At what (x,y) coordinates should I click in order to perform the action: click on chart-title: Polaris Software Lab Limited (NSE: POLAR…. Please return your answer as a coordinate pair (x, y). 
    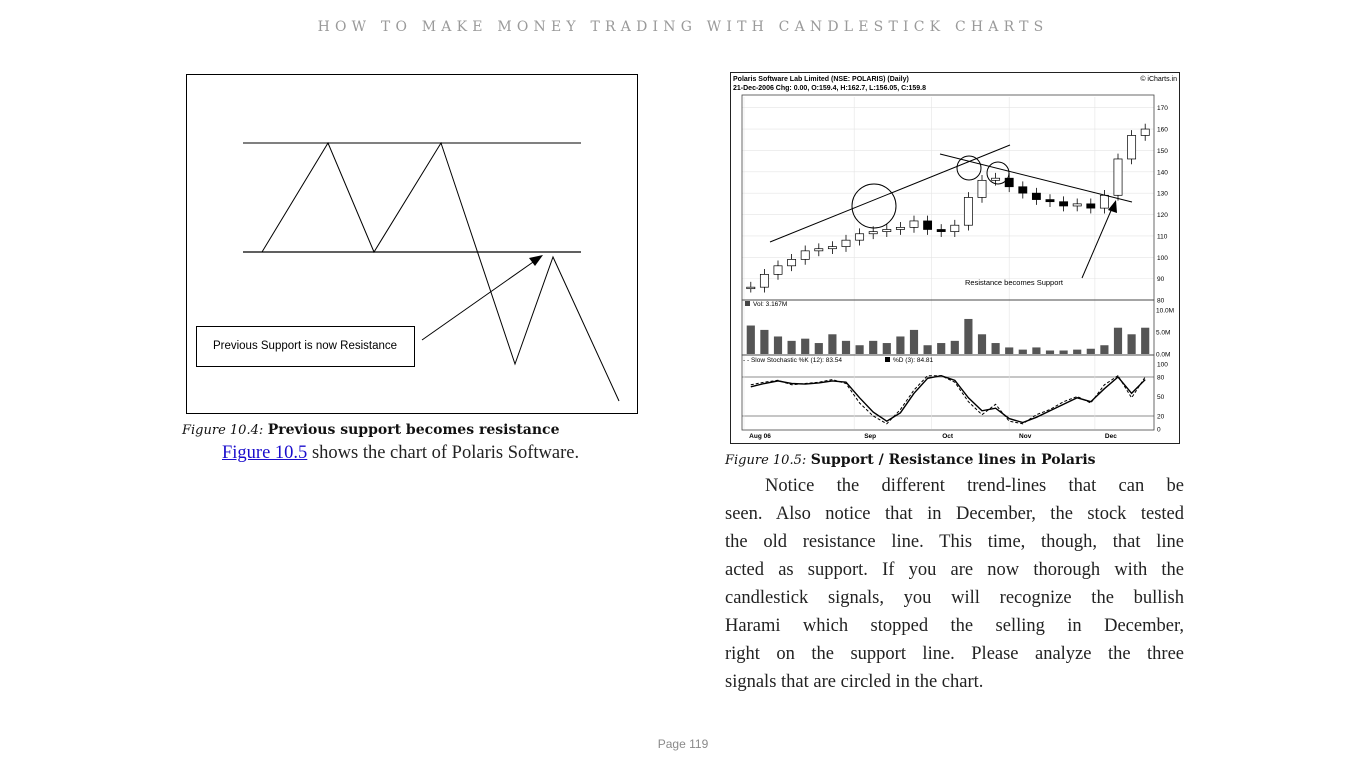
    Looking at the image, I should click on (821, 79).